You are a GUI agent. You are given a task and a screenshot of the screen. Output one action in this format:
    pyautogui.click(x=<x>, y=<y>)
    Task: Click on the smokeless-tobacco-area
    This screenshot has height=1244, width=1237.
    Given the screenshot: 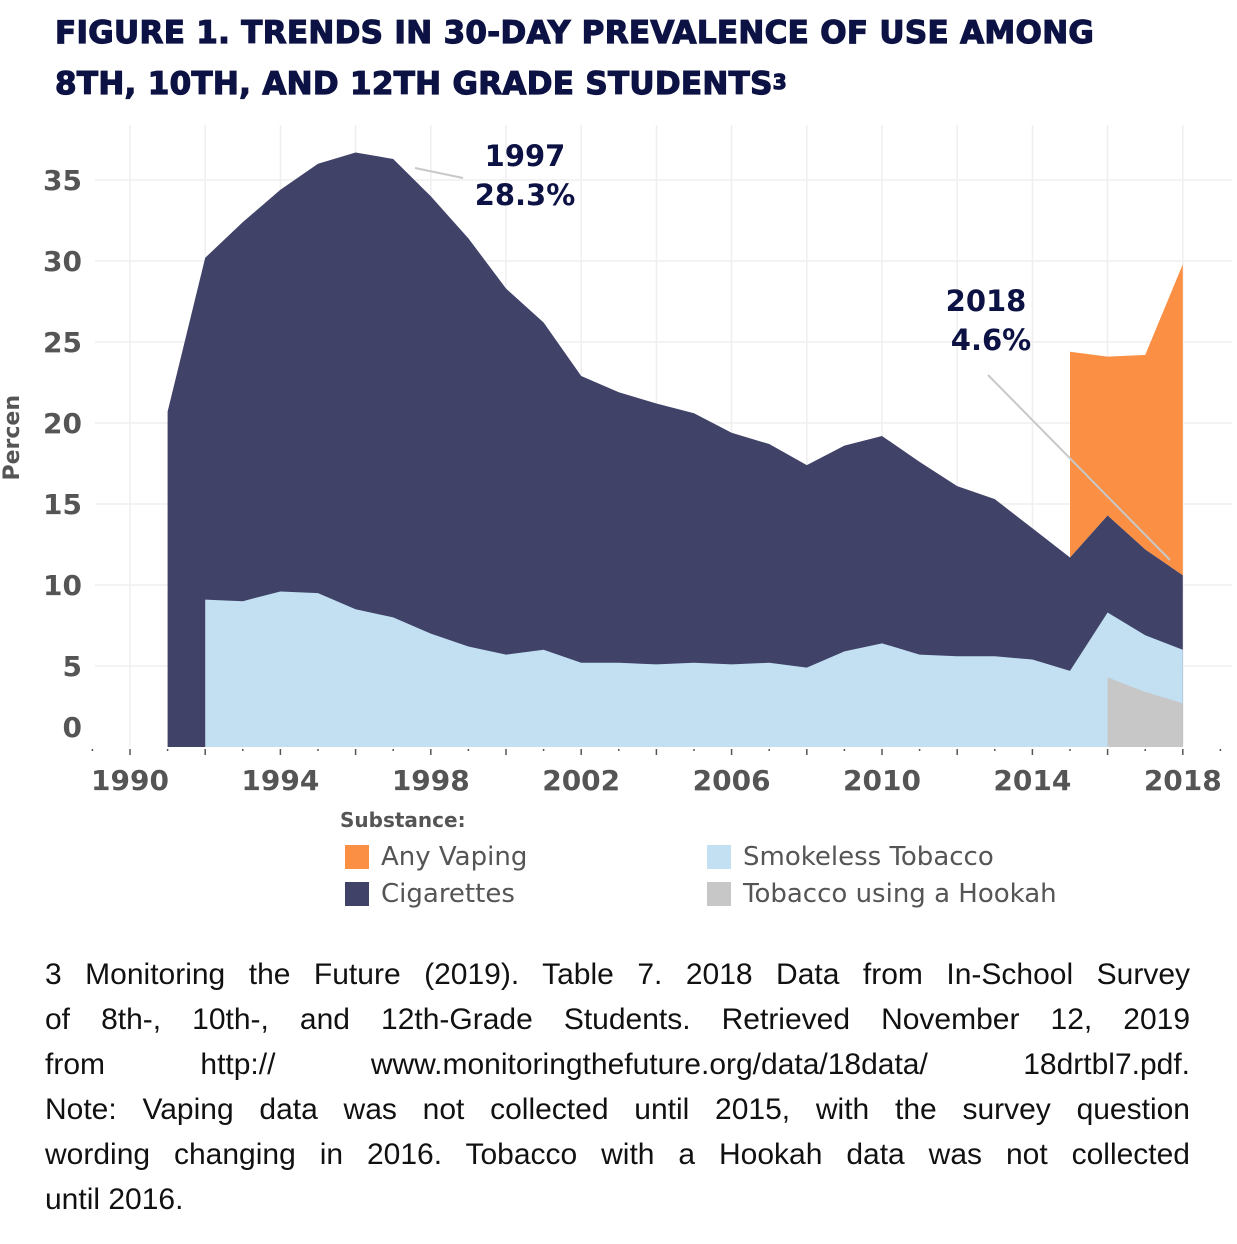 What is the action you would take?
    pyautogui.click(x=694, y=669)
    